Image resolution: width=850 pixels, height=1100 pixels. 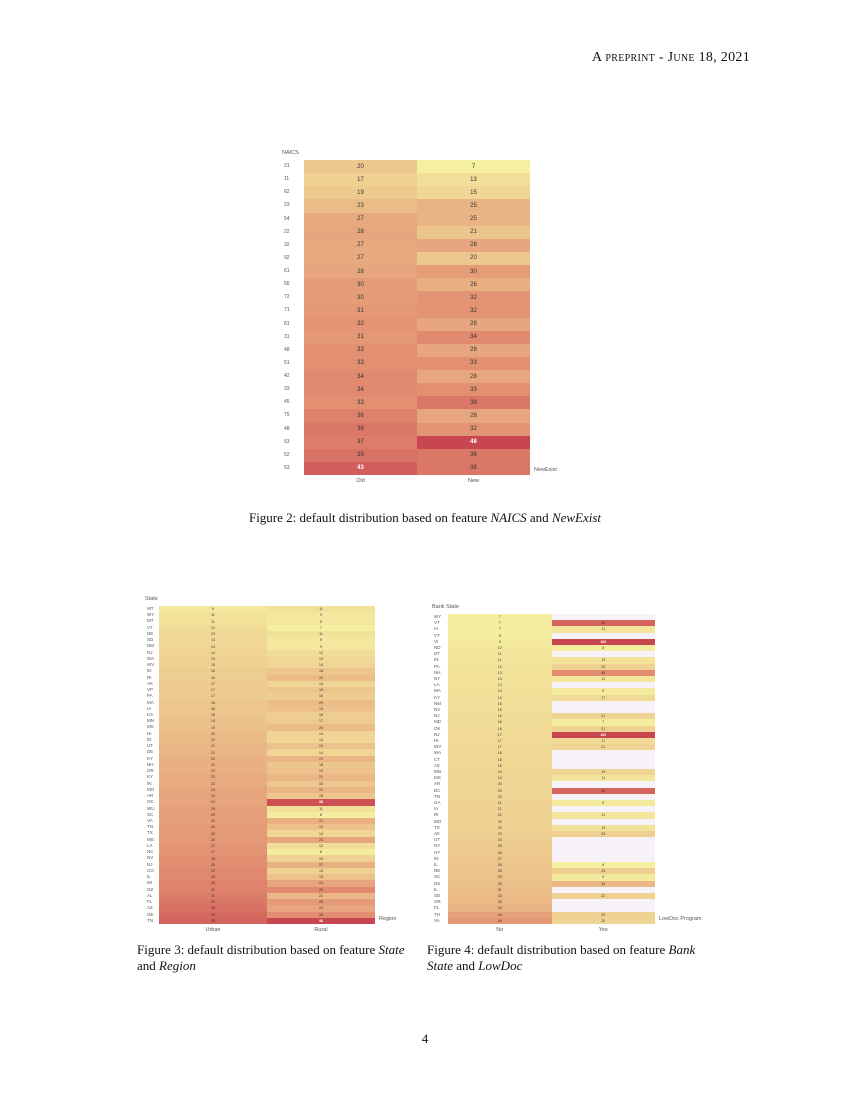 What do you see at coordinates (150, 621) in the screenshot?
I see `fig3-row-label: MT` at bounding box center [150, 621].